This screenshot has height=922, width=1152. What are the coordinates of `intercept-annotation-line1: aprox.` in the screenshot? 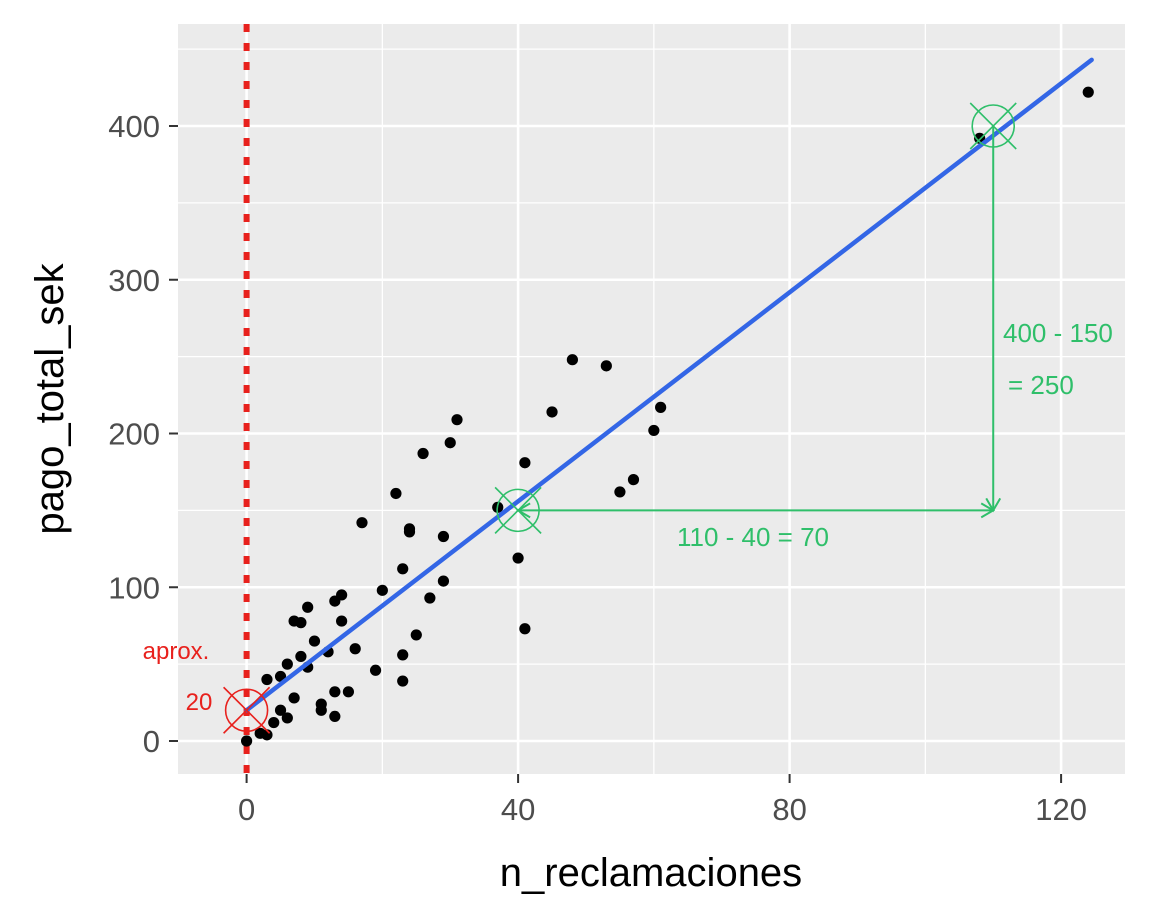 It's located at (176, 651).